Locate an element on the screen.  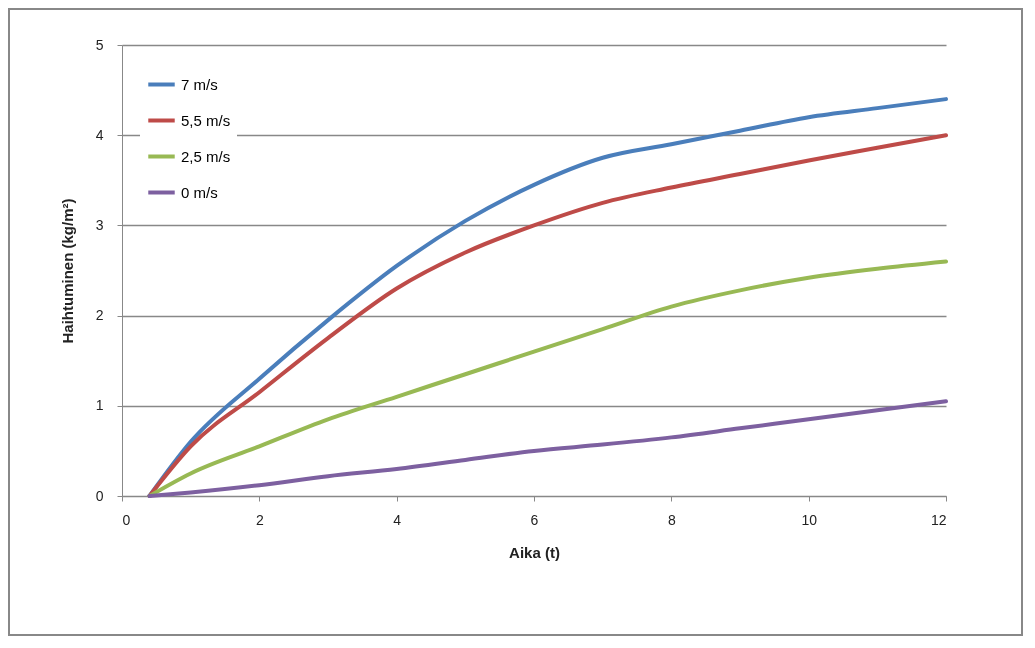
legend-label: 7 m/s is located at coordinates (199, 84).